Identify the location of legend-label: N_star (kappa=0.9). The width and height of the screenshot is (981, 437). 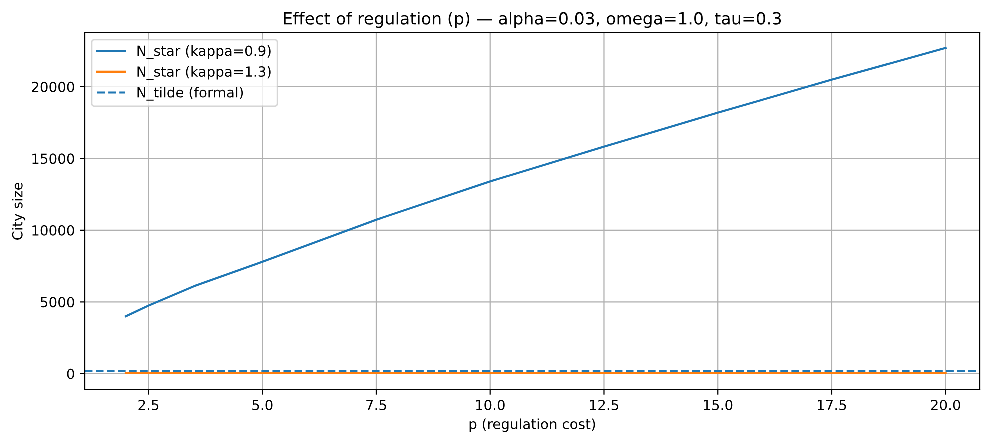
(204, 53).